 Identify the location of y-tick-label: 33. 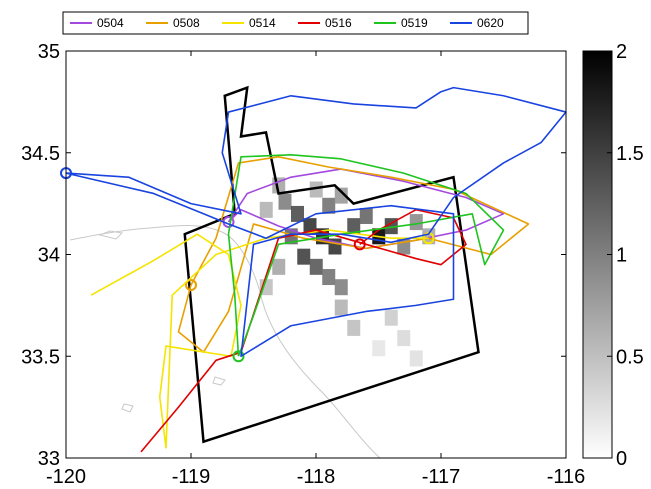
(49, 459).